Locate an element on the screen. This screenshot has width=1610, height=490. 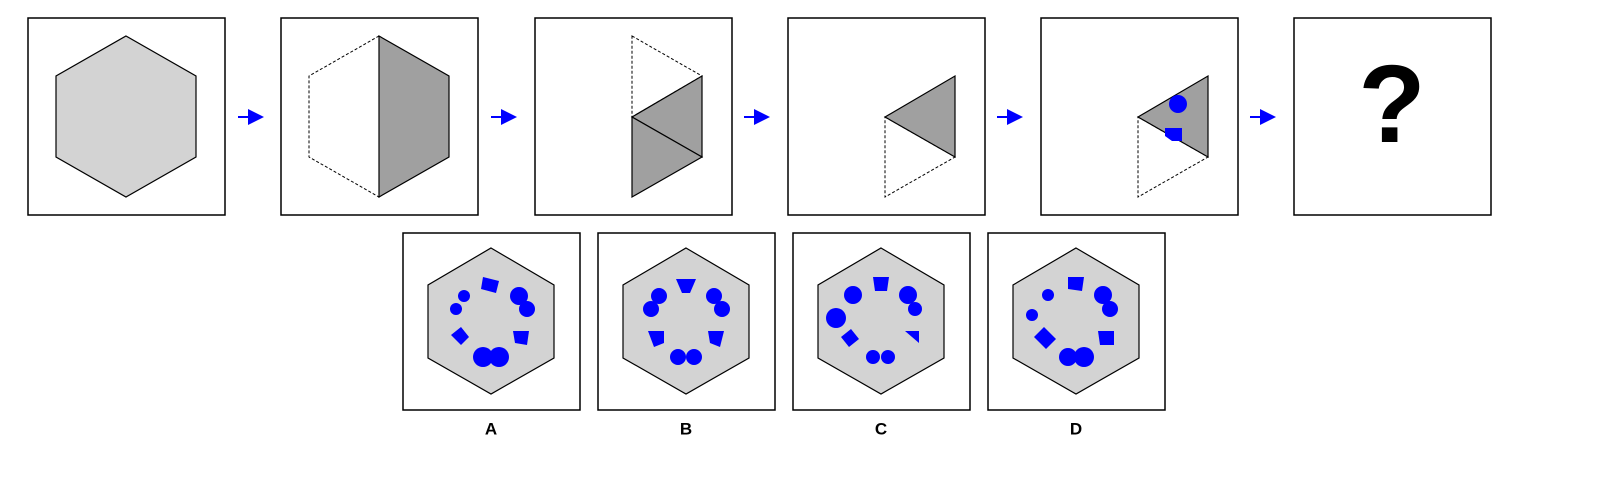
option-label: C is located at coordinates (881, 428).